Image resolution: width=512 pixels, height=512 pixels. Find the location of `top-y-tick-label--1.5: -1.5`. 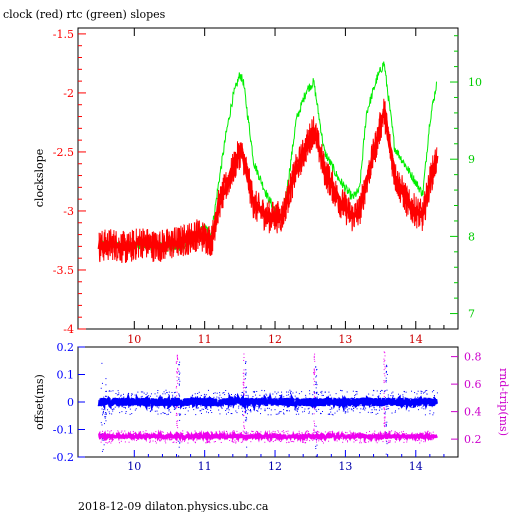

top-y-tick-label--1.5: -1.5 is located at coordinates (63, 34).